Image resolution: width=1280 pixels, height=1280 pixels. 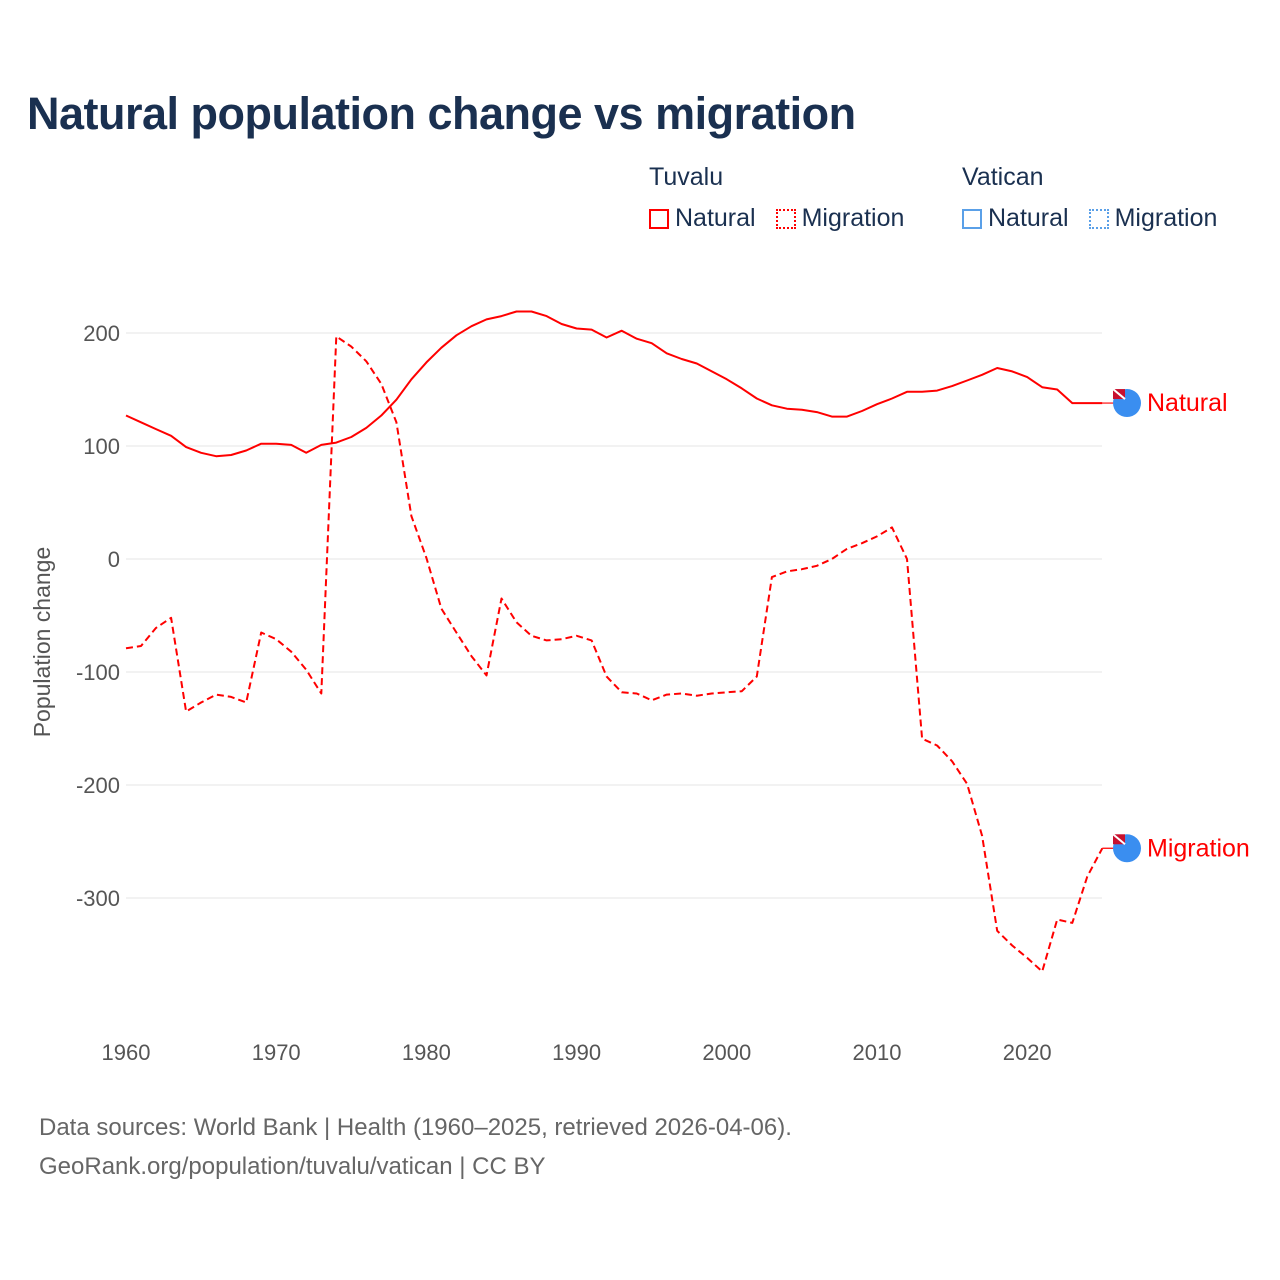 I want to click on y-tick-label: 0, so click(x=114, y=559).